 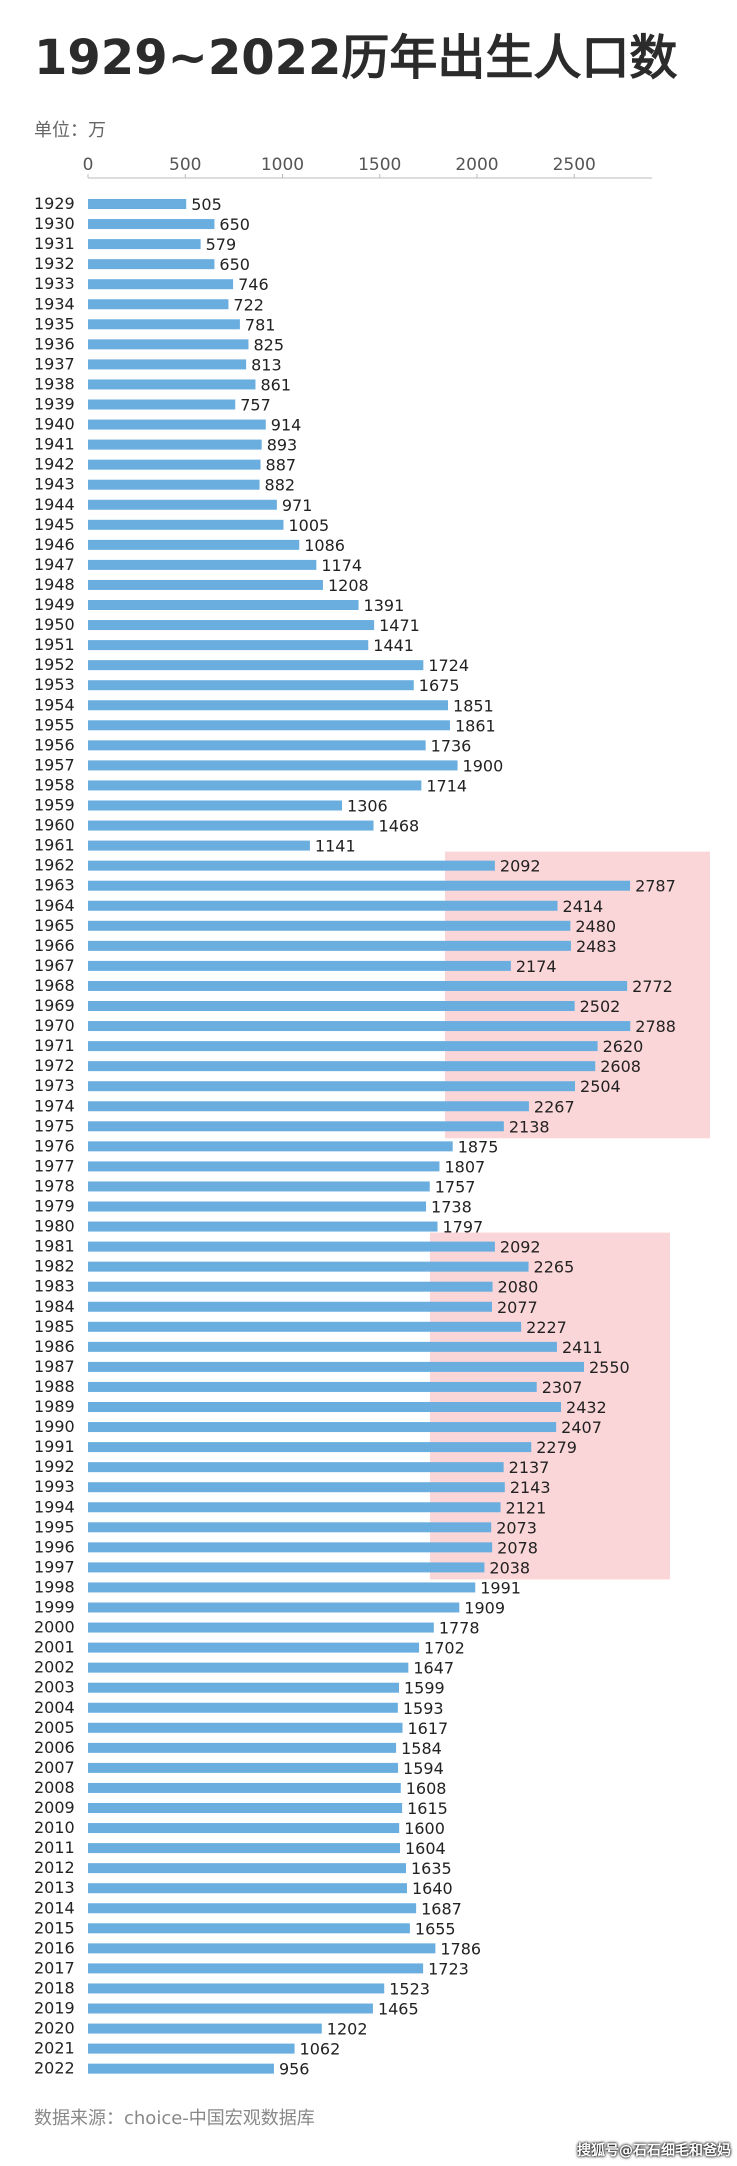 What do you see at coordinates (239, 1688) in the screenshot?
I see `bar-row: 2003 1599` at bounding box center [239, 1688].